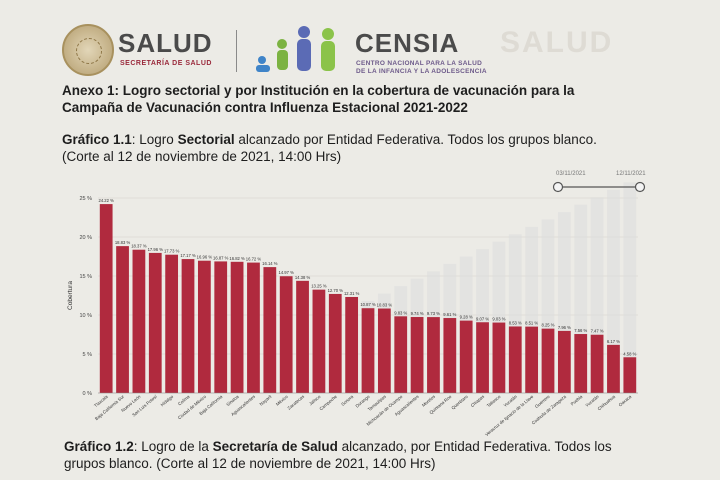  What do you see at coordinates (625, 401) in the screenshot?
I see `x-tick-label: Oaxaca` at bounding box center [625, 401].